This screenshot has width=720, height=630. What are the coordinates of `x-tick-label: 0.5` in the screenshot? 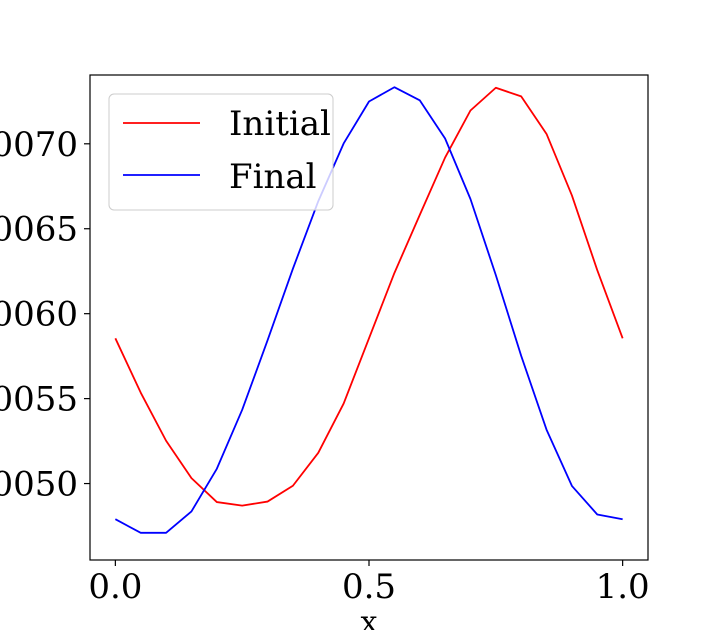 It's located at (369, 587).